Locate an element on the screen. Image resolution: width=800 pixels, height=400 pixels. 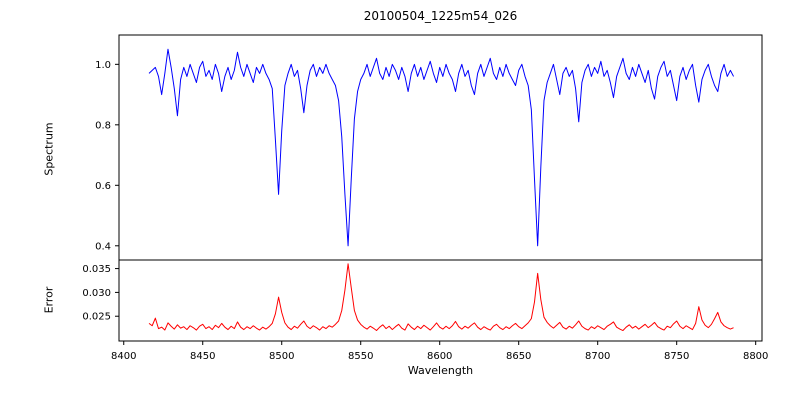
error-line is located at coordinates (441, 297).